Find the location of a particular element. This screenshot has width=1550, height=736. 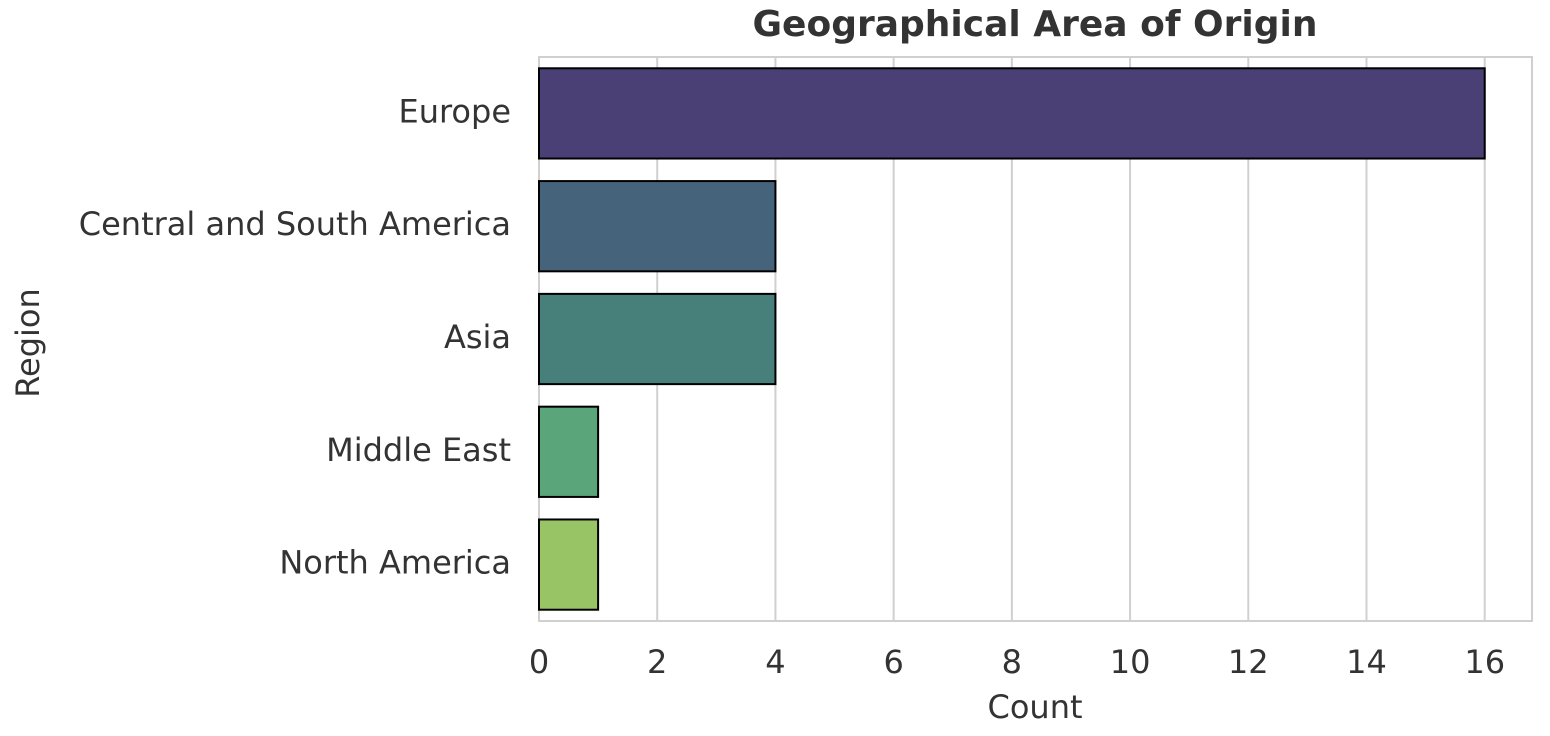

y-tick-label: North America is located at coordinates (395, 563).